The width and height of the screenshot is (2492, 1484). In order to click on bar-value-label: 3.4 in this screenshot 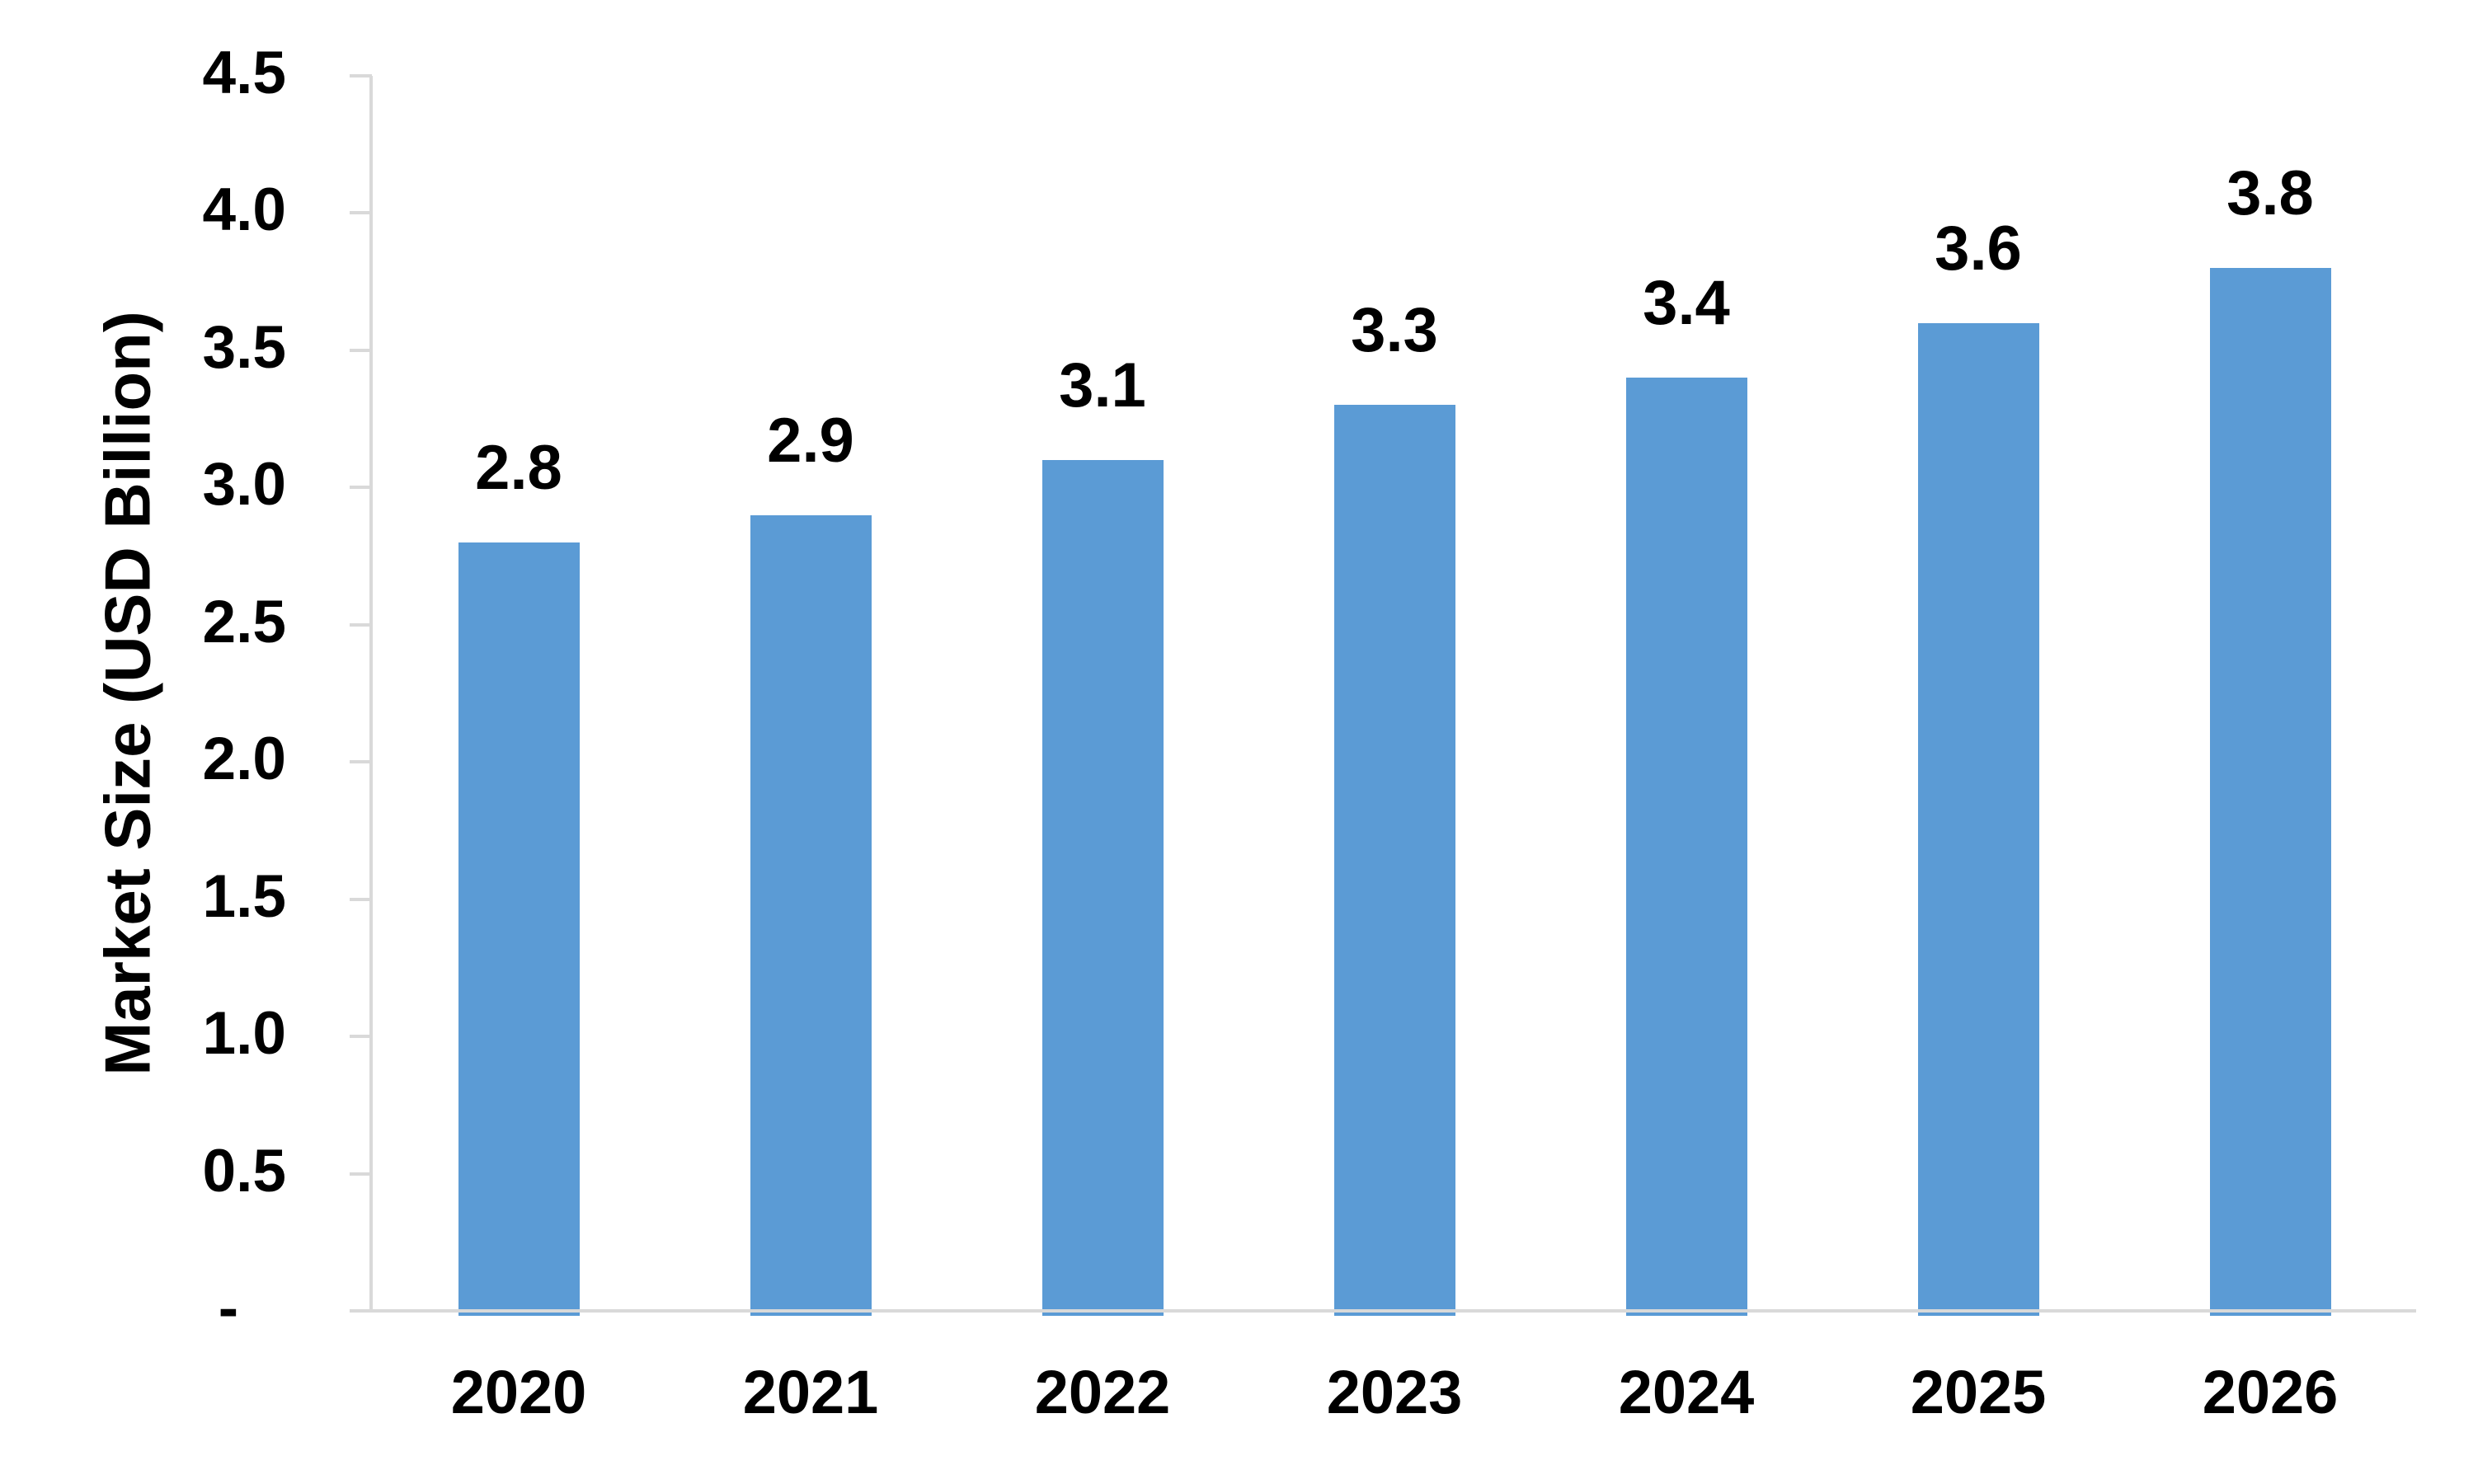, I will do `click(1686, 303)`.